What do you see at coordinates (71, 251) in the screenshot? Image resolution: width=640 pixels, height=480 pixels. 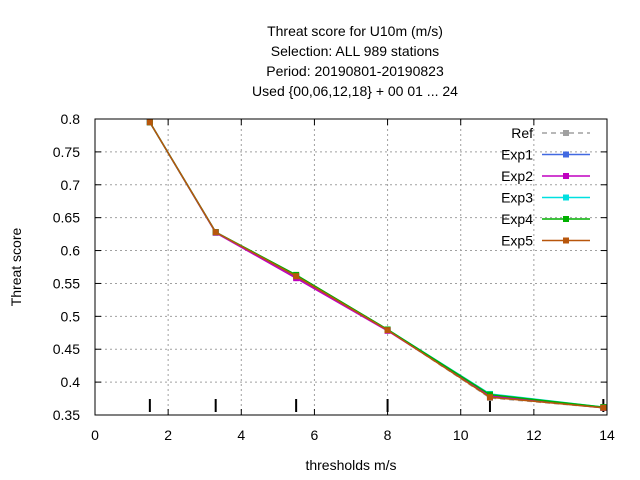 I see `y-tick-label: 0.6` at bounding box center [71, 251].